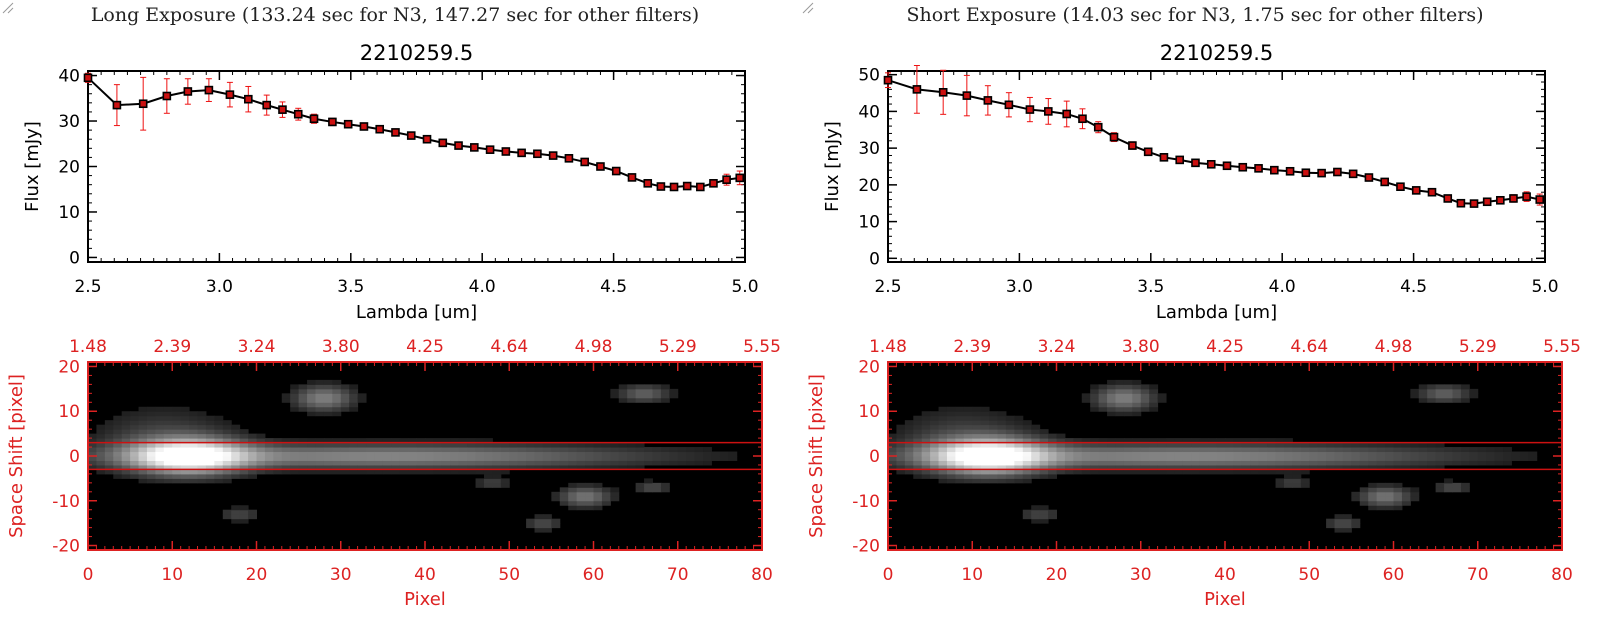  Describe the element at coordinates (341, 575) in the screenshot. I see `heatmap-x-tick-label: 30` at that location.